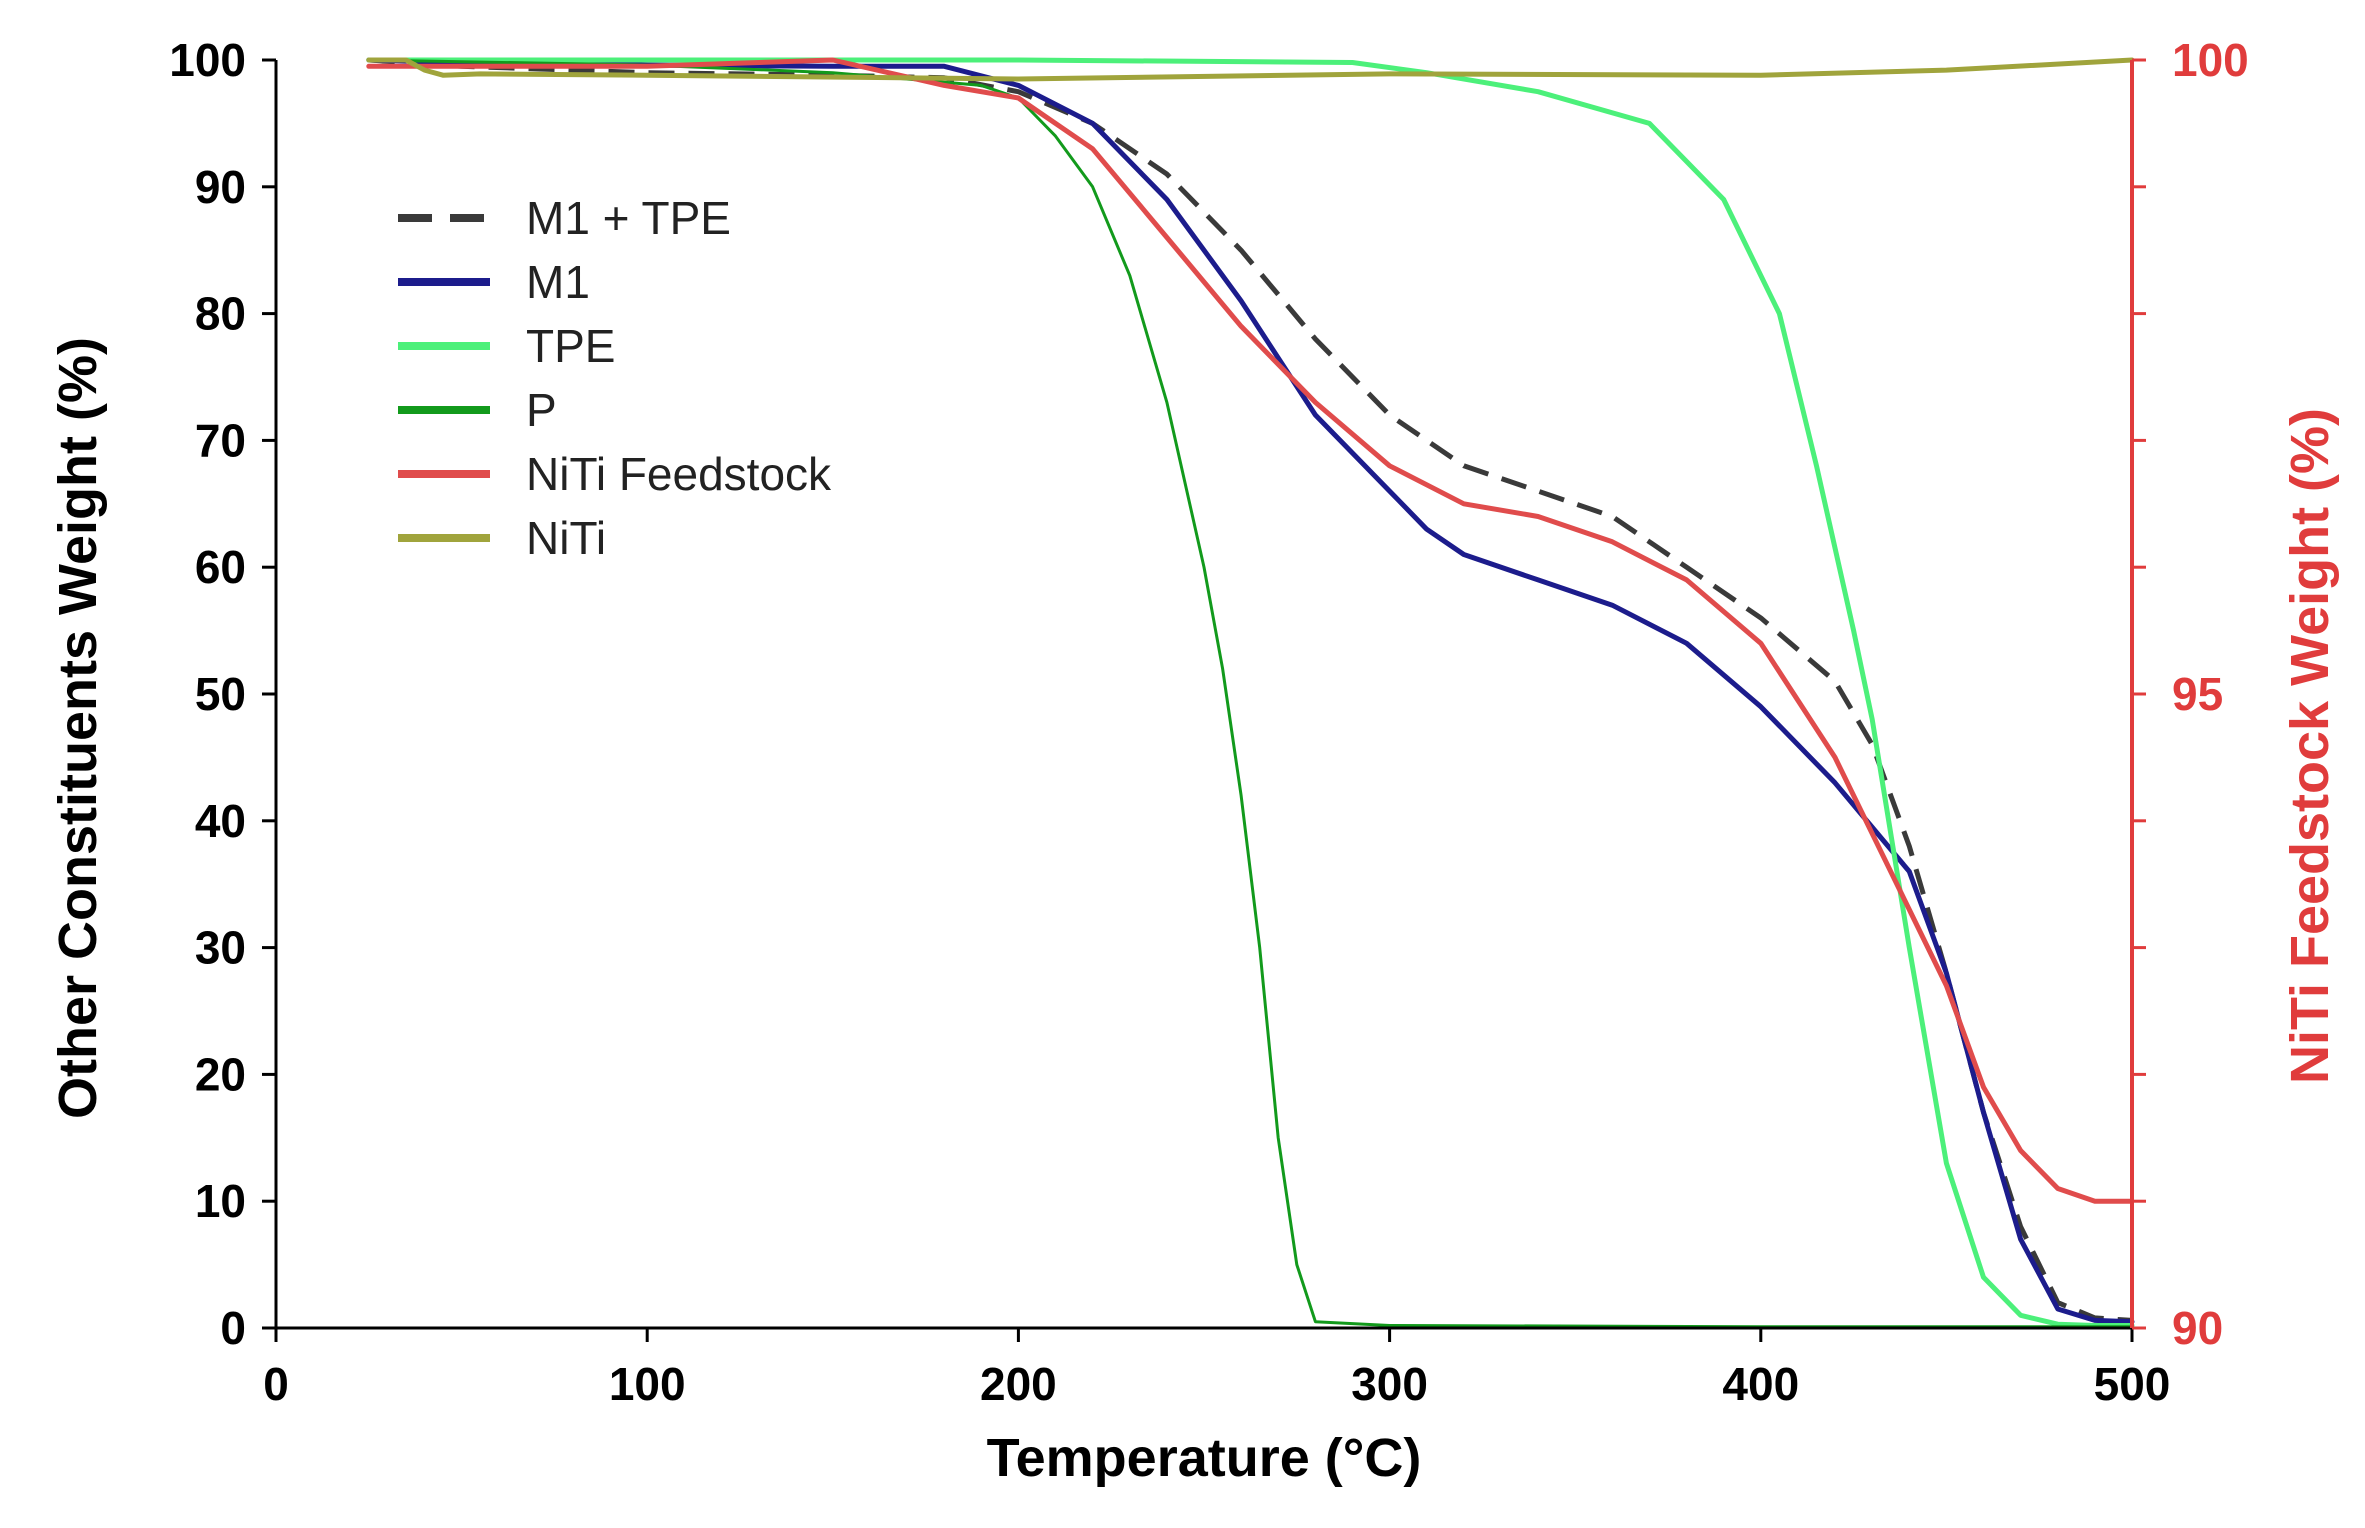  I want to click on legend-label: NiTi Feedstock, so click(679, 474).